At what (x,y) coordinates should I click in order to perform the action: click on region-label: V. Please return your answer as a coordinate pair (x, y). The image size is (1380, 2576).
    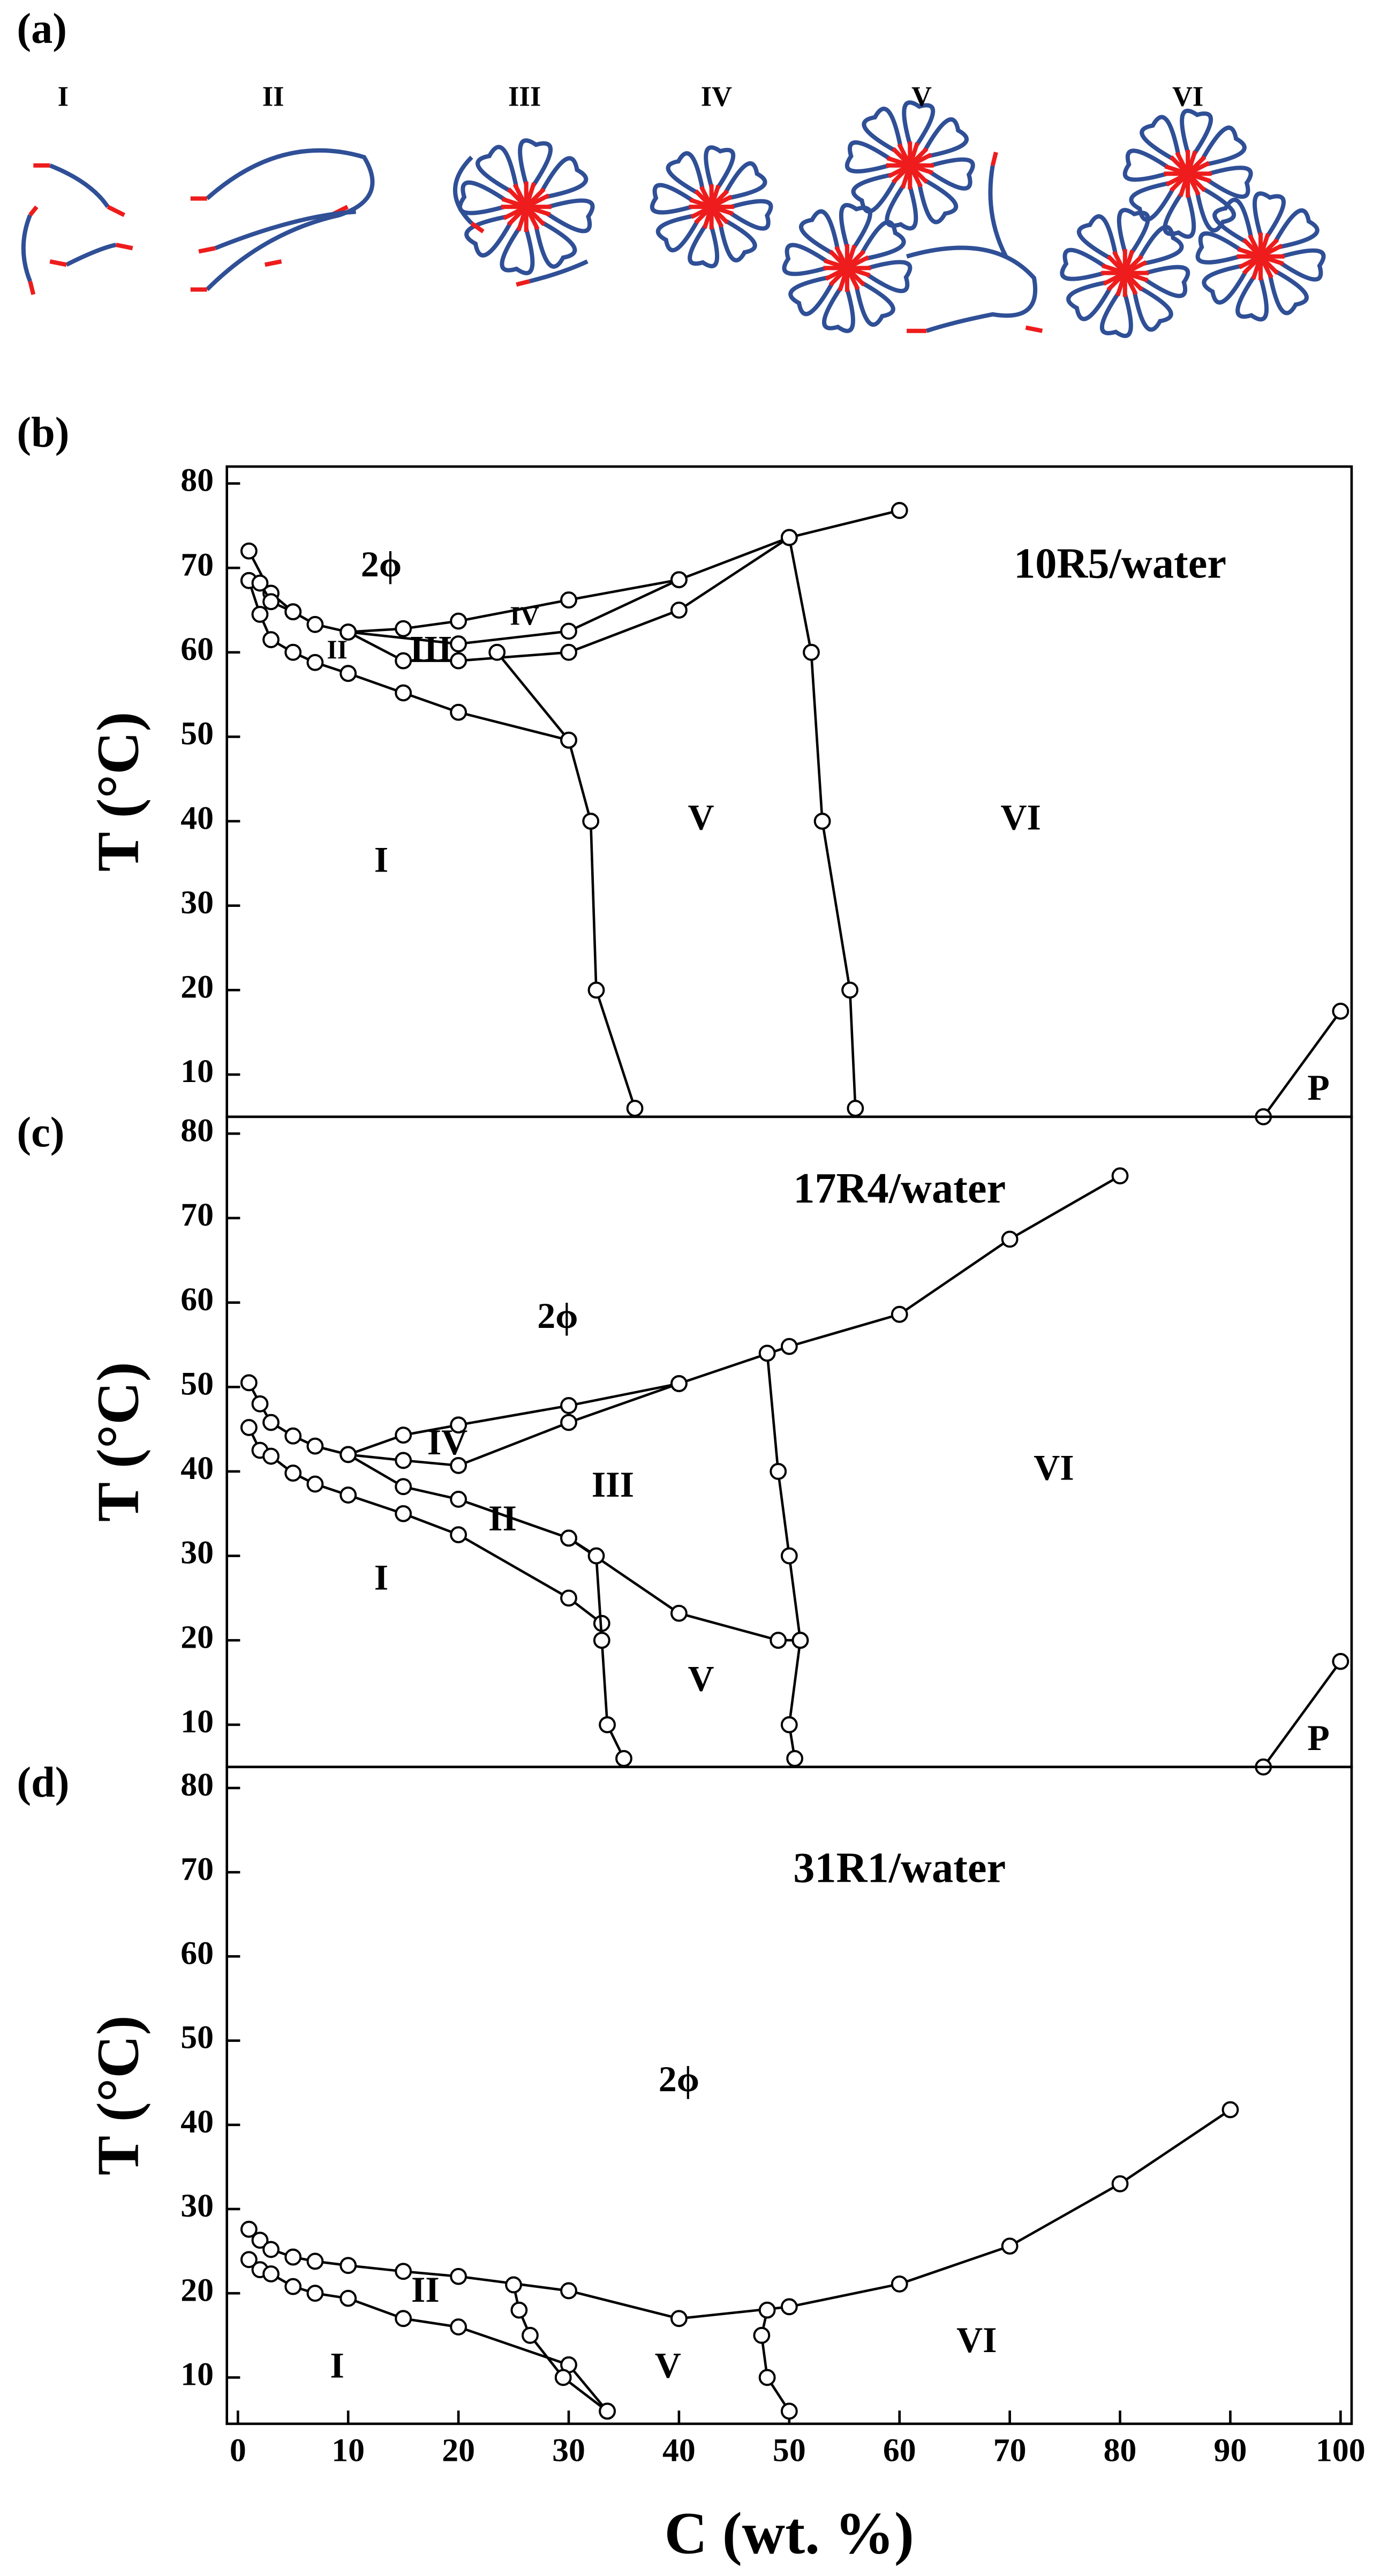
    Looking at the image, I should click on (701, 1678).